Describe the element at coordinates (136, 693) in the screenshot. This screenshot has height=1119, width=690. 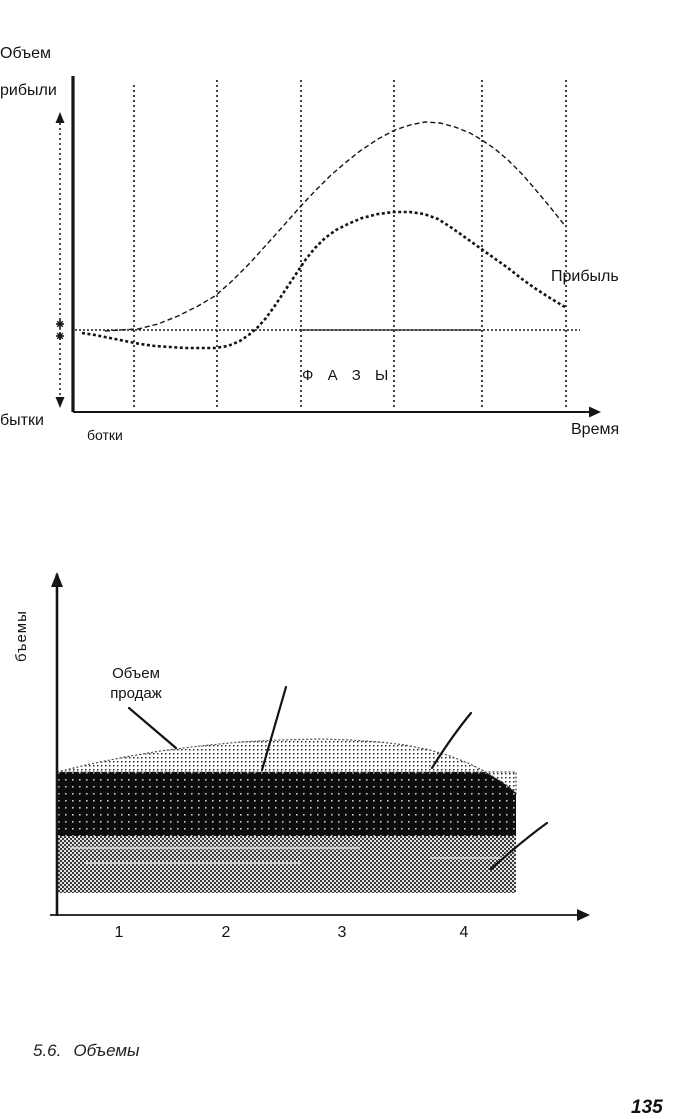
I see `sales-volume-label-line2: продаж` at that location.